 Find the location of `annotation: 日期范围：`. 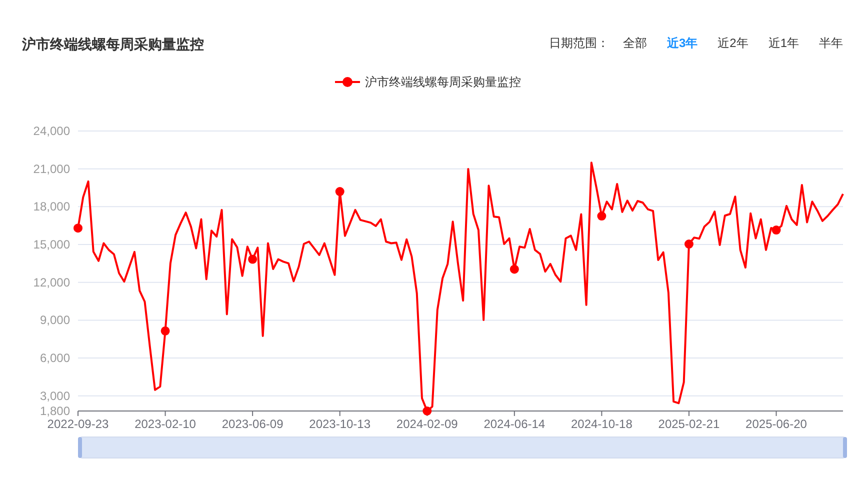

annotation: 日期范围： is located at coordinates (578, 43).